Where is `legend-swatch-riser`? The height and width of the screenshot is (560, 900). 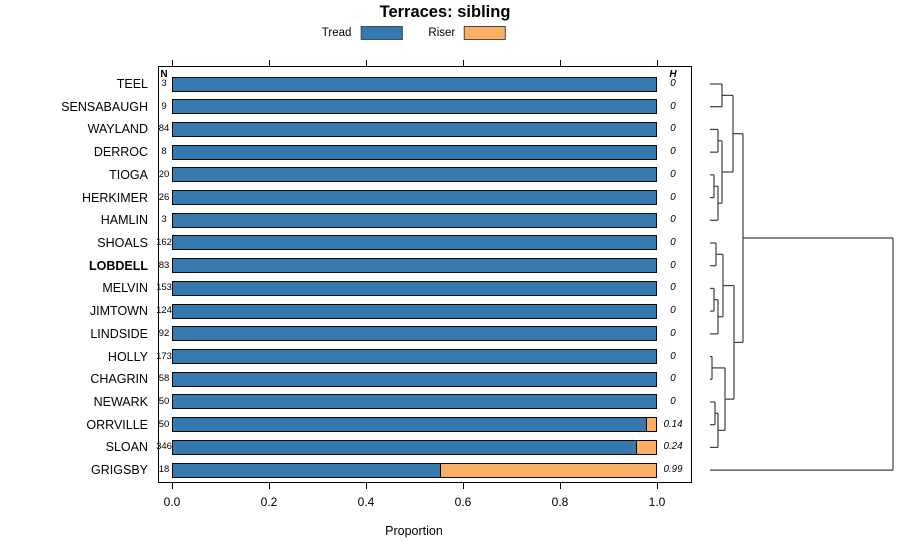
legend-swatch-riser is located at coordinates (485, 33).